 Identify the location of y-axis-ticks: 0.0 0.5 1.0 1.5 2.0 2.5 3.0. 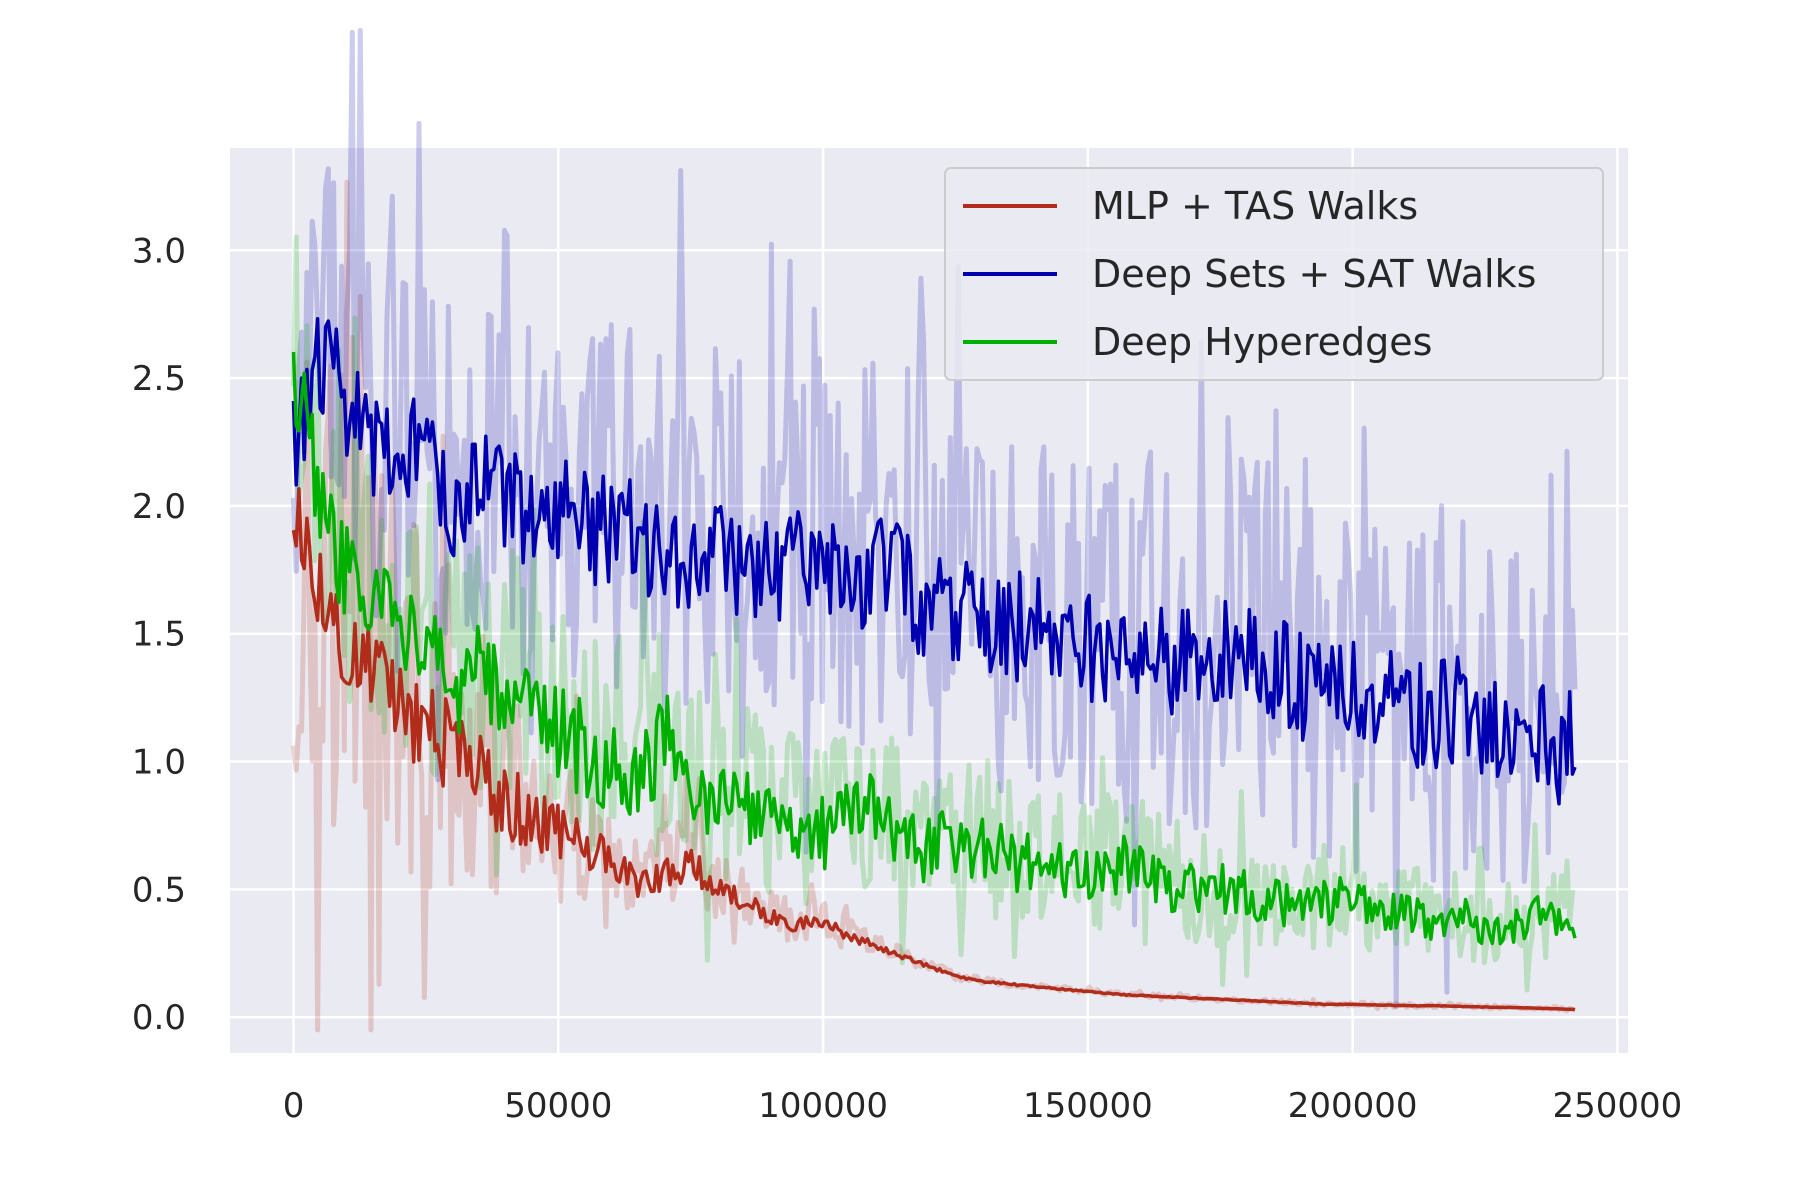
(159, 634).